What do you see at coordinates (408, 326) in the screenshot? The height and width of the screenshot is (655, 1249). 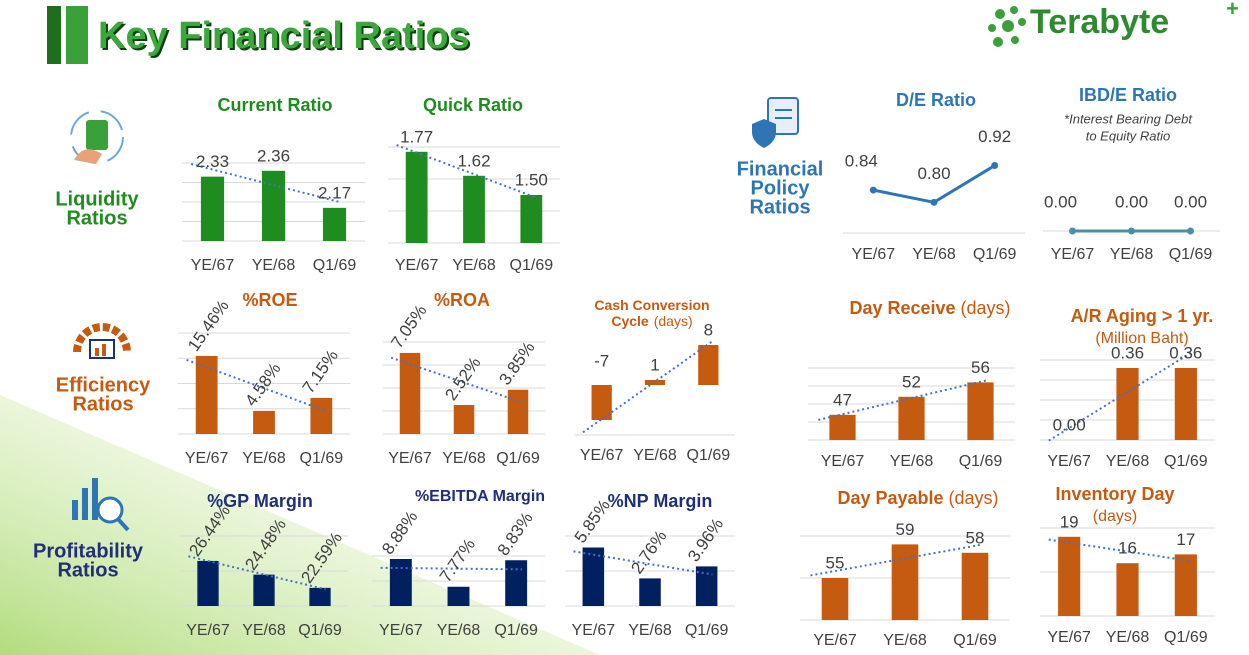 I see `value-label: 7.05%` at bounding box center [408, 326].